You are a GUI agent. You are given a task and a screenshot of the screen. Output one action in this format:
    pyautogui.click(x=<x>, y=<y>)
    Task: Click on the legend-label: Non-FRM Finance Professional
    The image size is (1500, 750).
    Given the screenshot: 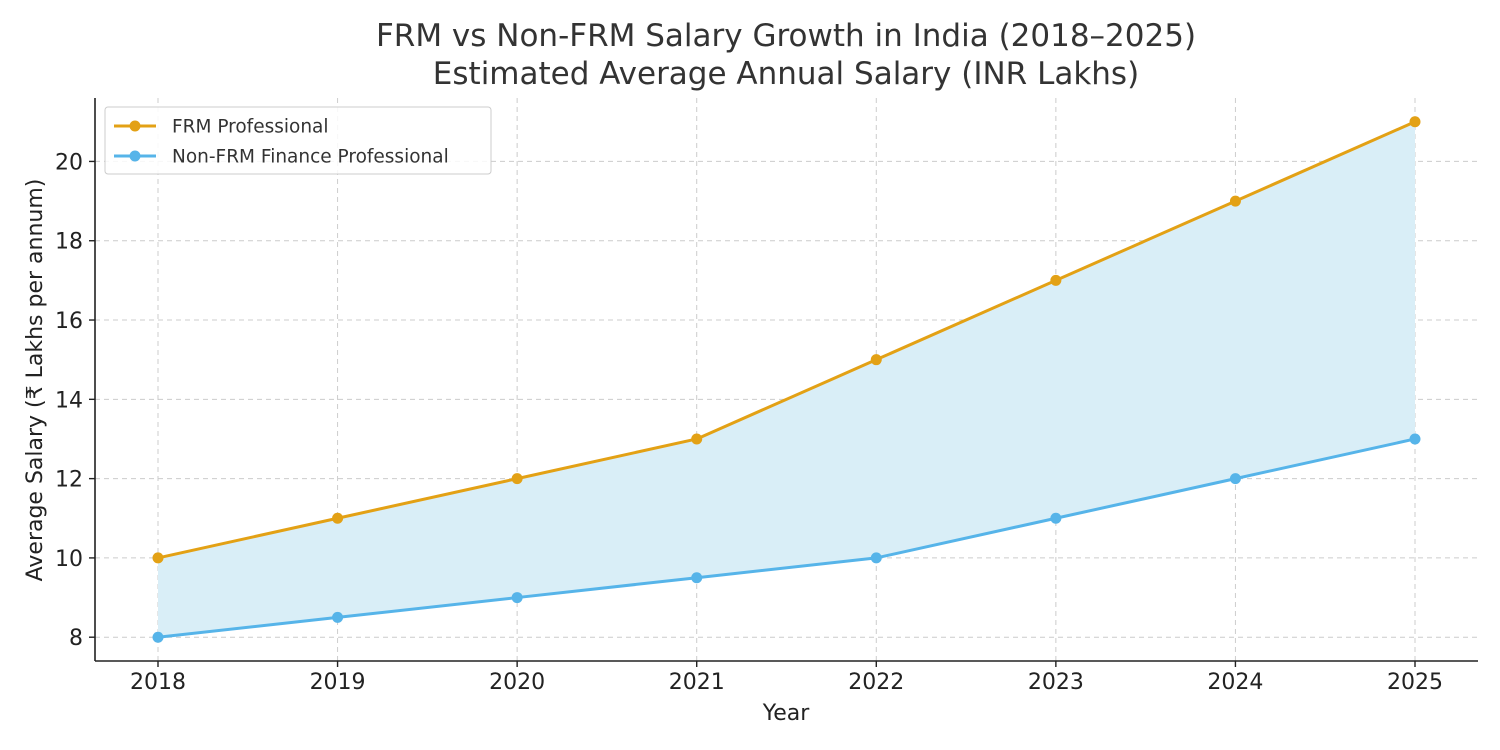 What is the action you would take?
    pyautogui.click(x=310, y=157)
    